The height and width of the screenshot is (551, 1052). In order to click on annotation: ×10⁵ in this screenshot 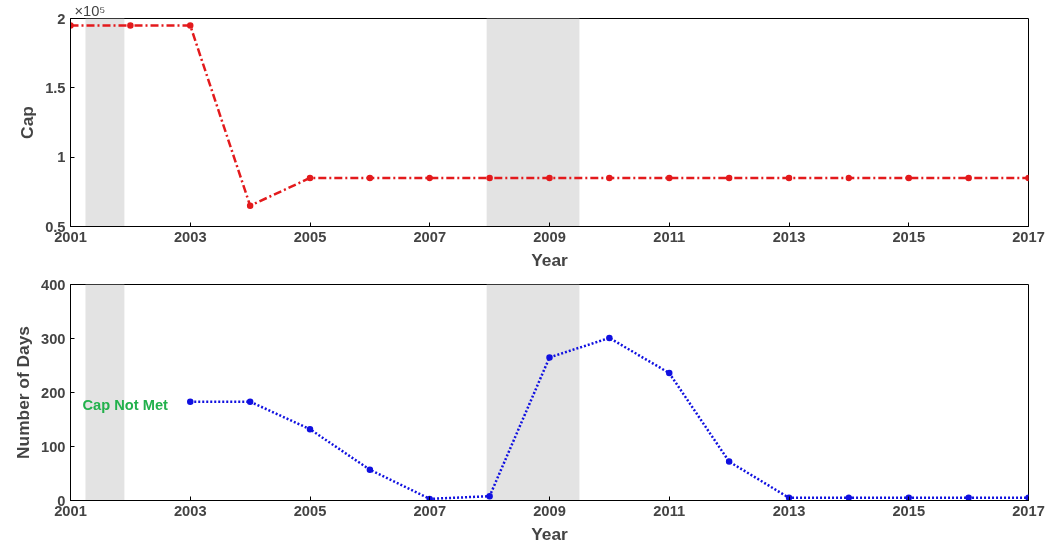, I will do `click(90, 10)`.